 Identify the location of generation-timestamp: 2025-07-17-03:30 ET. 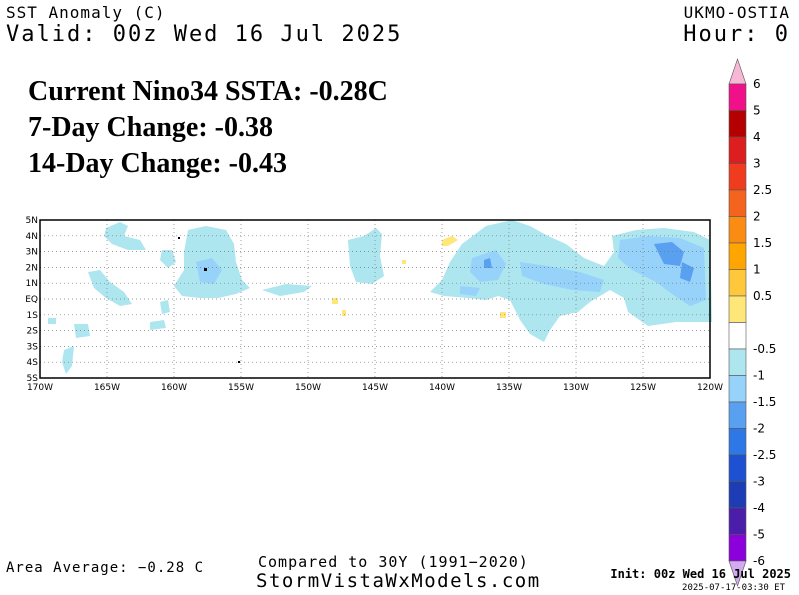
(733, 588).